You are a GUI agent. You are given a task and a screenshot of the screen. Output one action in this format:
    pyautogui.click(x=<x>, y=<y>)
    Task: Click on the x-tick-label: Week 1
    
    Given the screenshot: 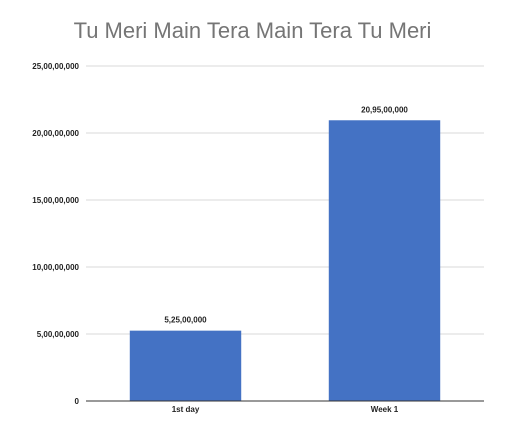 What is the action you would take?
    pyautogui.click(x=385, y=409)
    